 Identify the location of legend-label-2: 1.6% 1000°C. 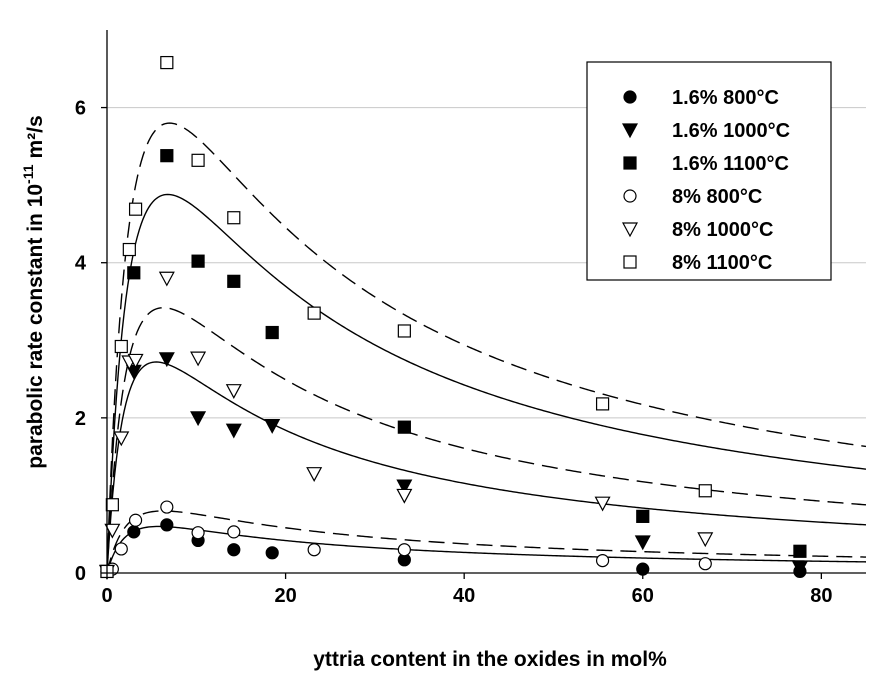
(731, 131).